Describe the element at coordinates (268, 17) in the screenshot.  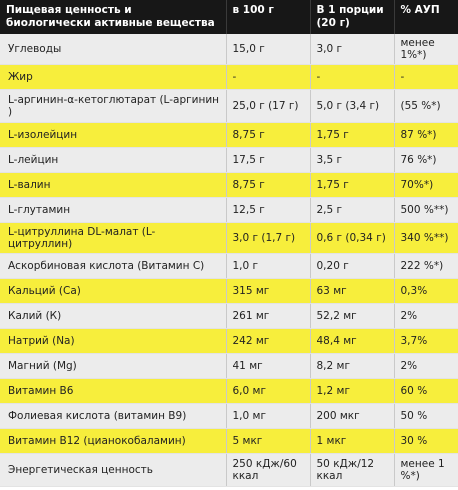
I see `header-per-100g: в 100 г` at that location.